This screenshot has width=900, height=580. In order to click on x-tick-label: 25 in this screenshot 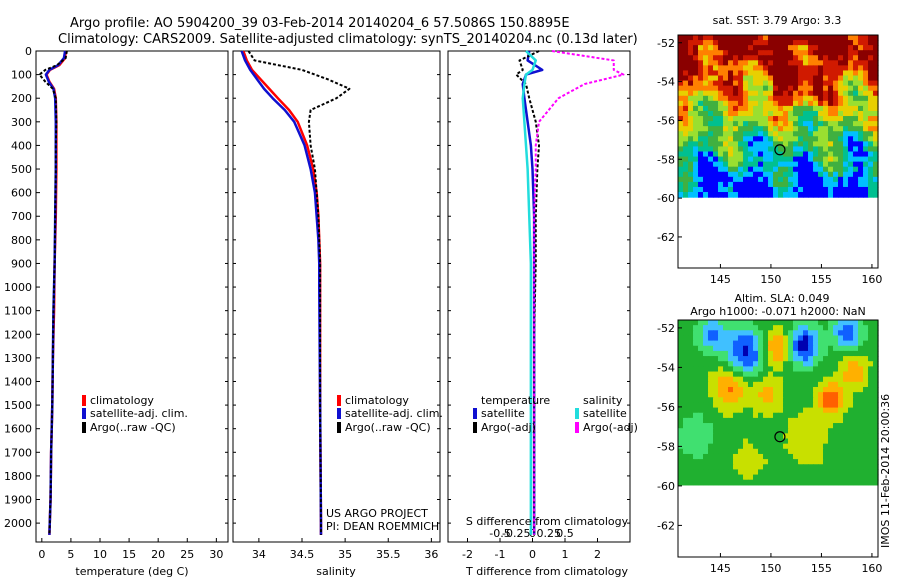, I will do `click(187, 554)`.